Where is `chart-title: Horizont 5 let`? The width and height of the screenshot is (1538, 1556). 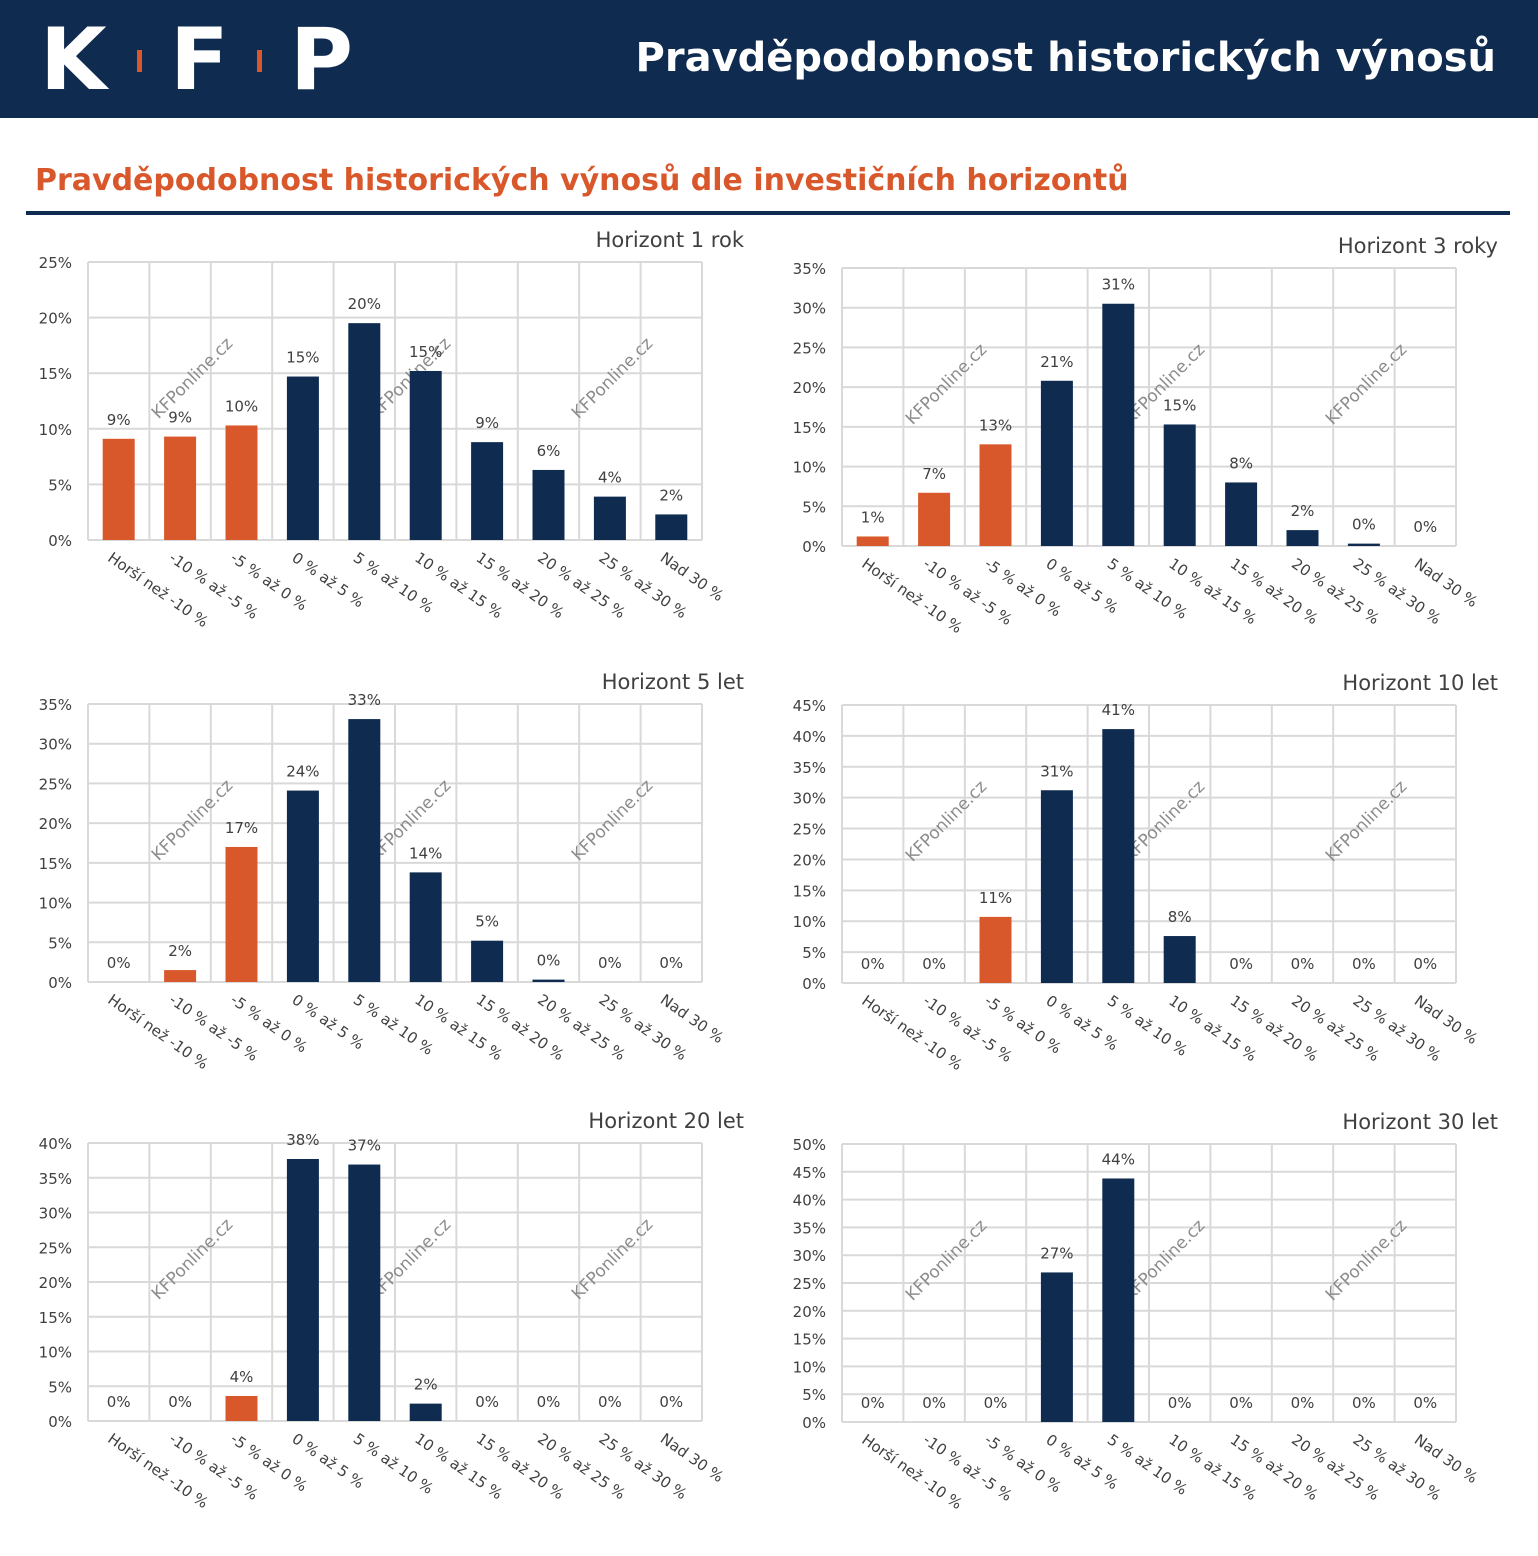 chart-title: Horizont 5 let is located at coordinates (672, 682).